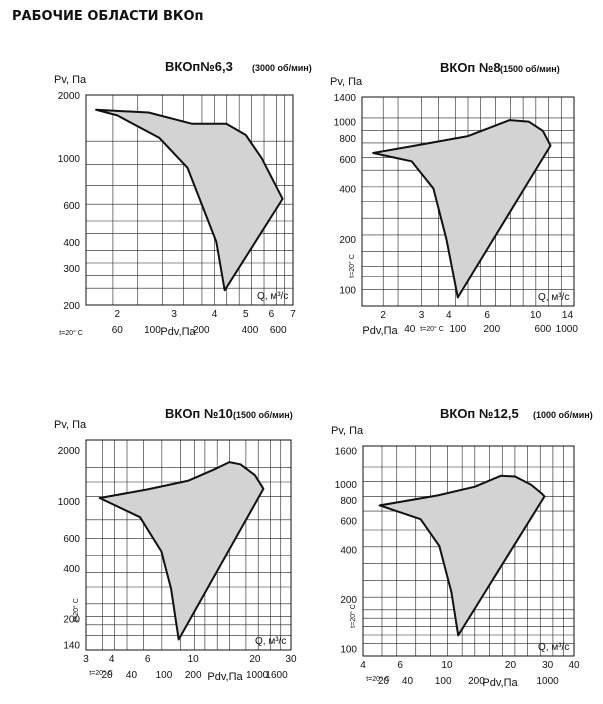 Image resolution: width=603 pixels, height=704 pixels. What do you see at coordinates (199, 413) in the screenshot?
I see `chart-title: ВКОп №10` at bounding box center [199, 413].